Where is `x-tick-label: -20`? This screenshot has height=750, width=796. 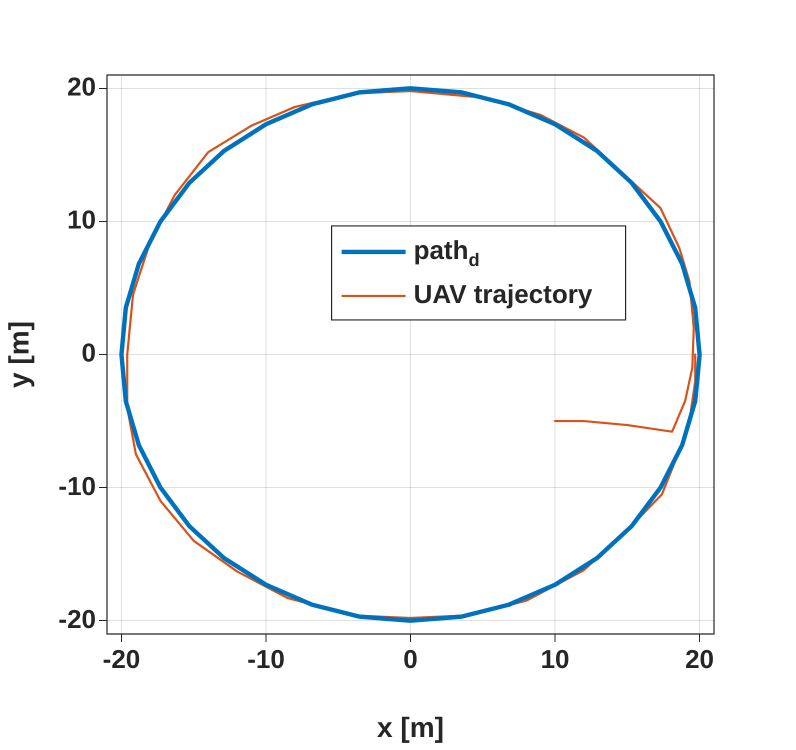 x-tick-label: -20 is located at coordinates (121, 659).